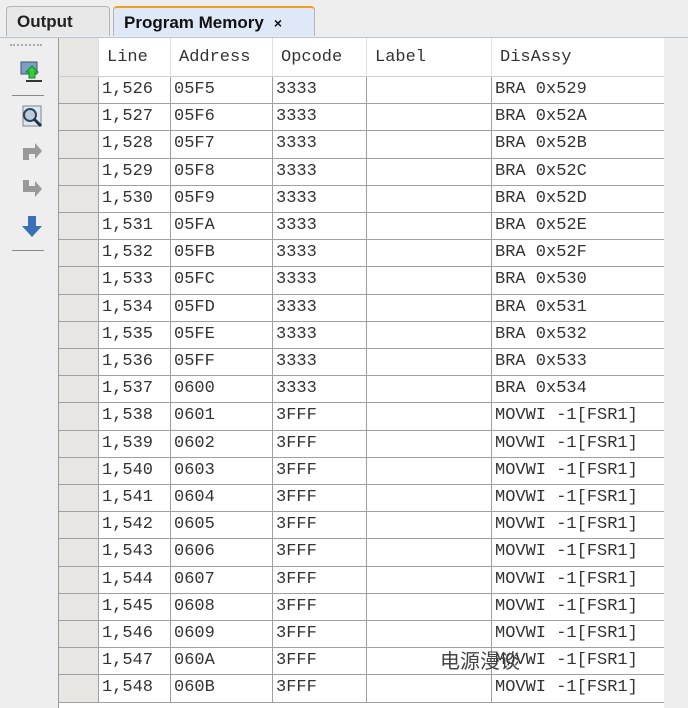 Image resolution: width=688 pixels, height=708 pixels. Describe the element at coordinates (362, 145) in the screenshot. I see `table-row: 1,528 05F7 3333 BRA 0x52B` at that location.